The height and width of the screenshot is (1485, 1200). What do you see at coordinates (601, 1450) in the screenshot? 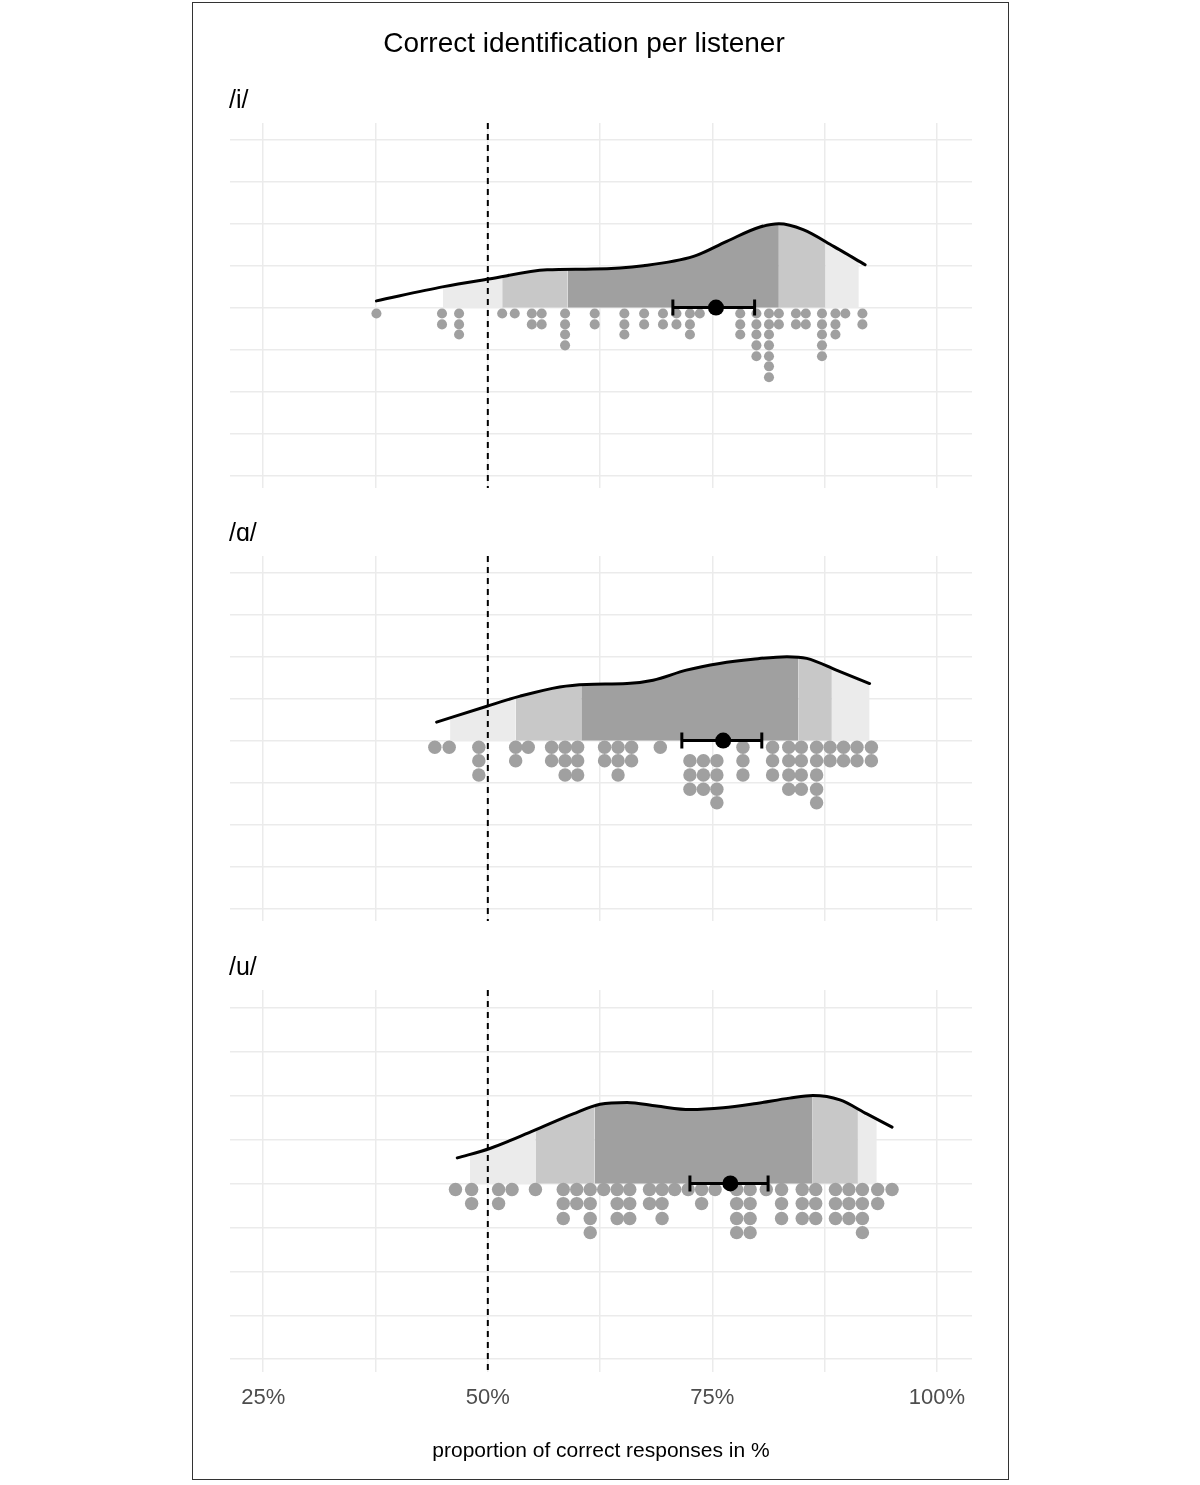
I see `x-axis-title: proportion of correct responses in %` at bounding box center [601, 1450].